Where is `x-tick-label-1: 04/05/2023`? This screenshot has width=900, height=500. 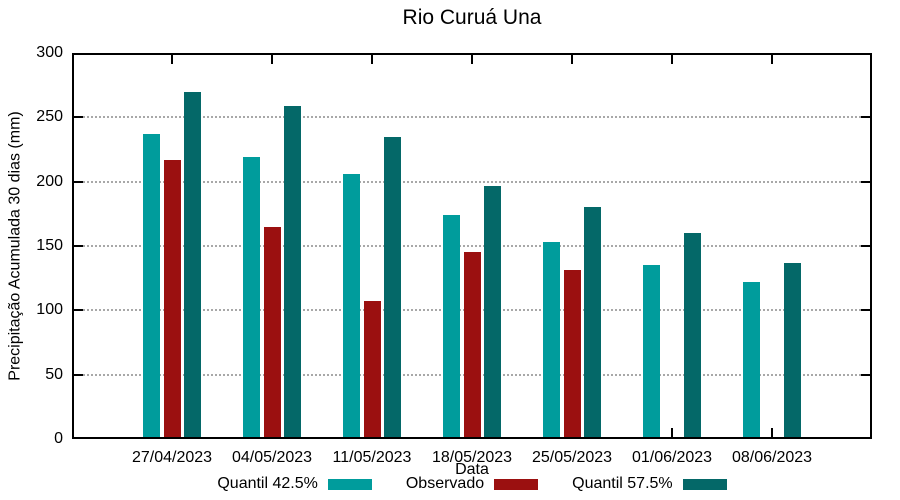
x-tick-label-1: 04/05/2023 is located at coordinates (272, 457).